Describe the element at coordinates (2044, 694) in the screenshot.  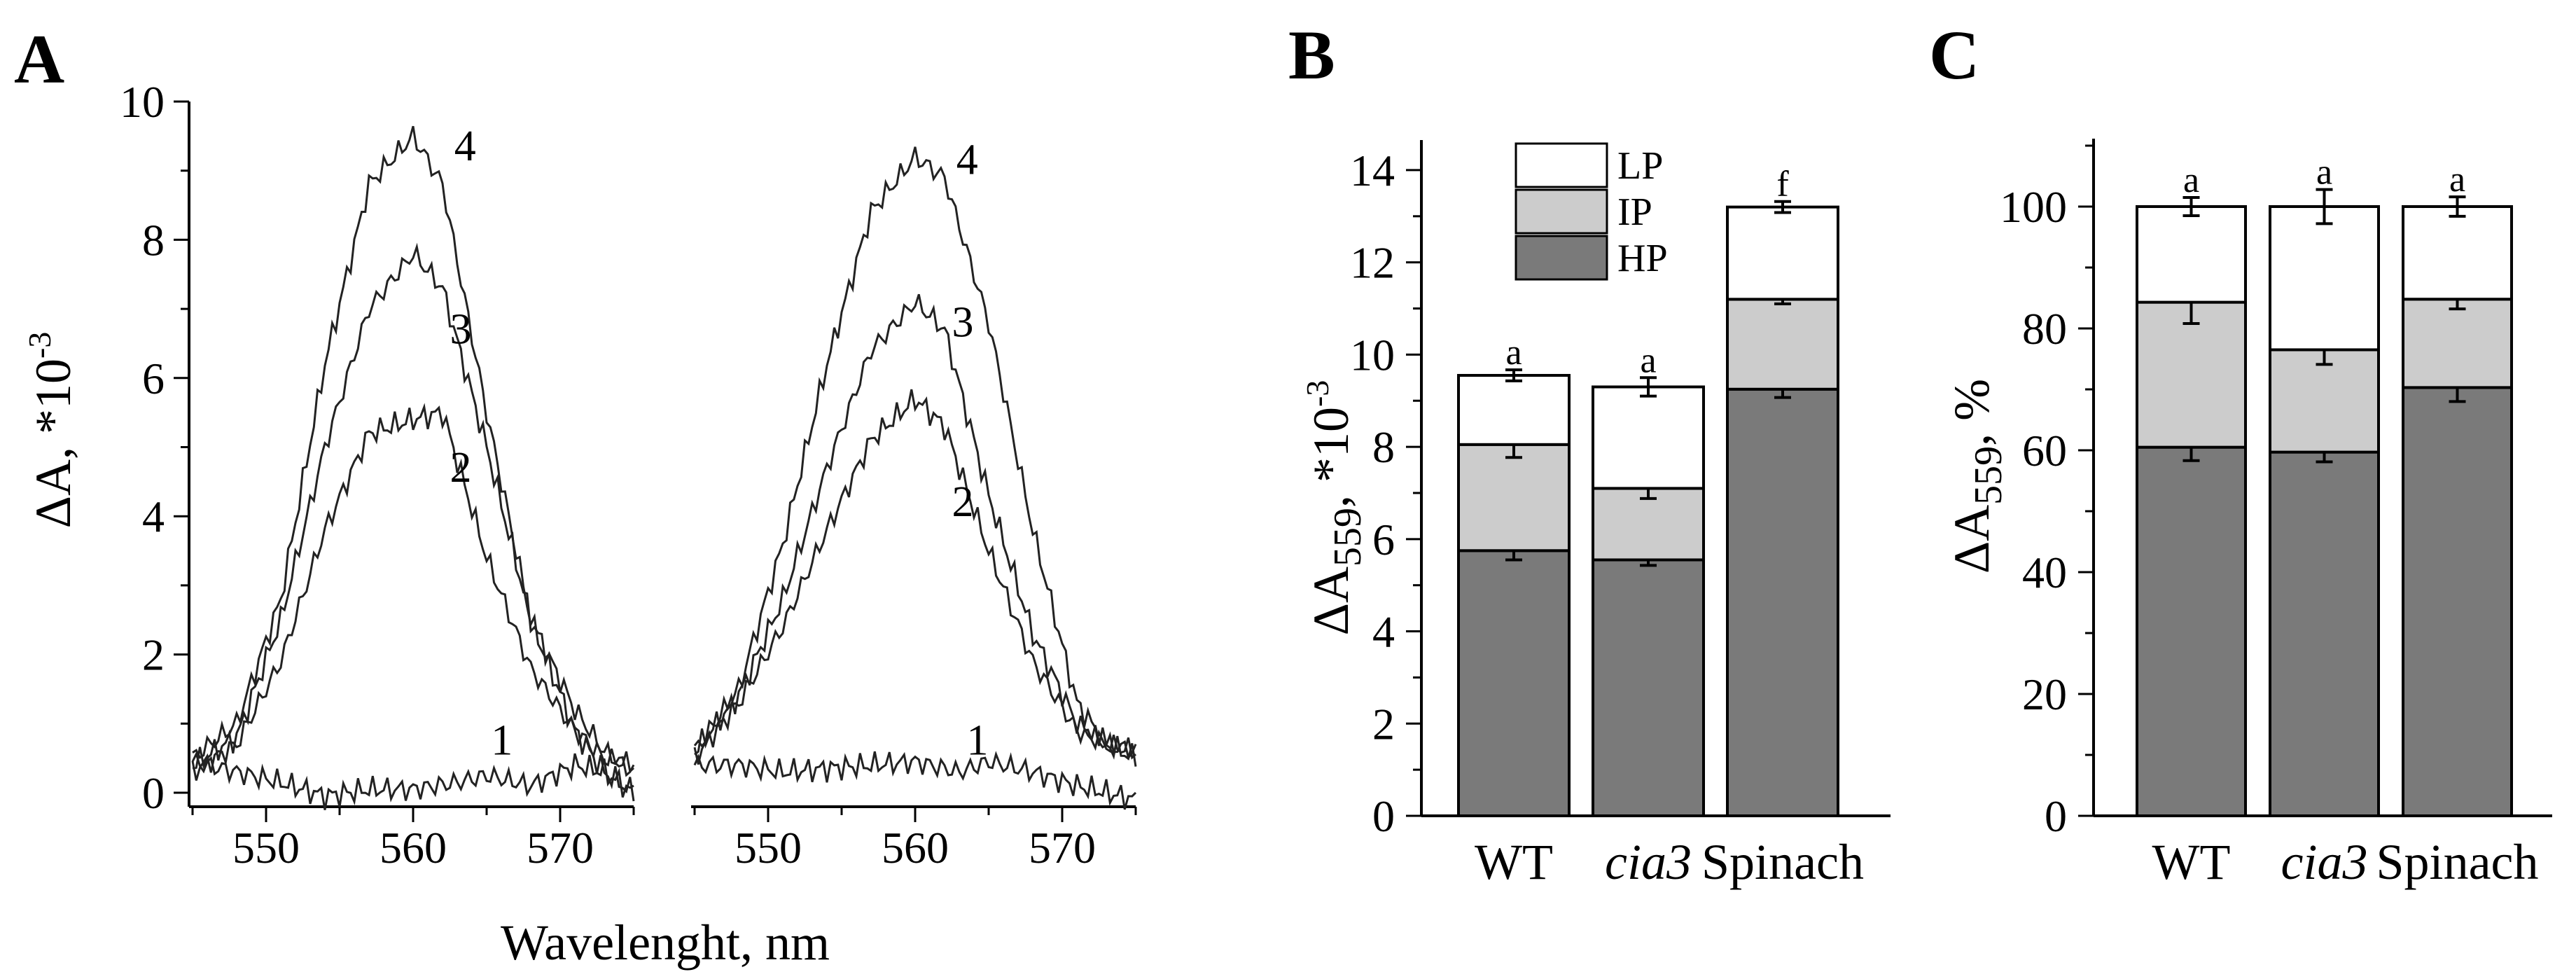
I see `y-tick-label: 20` at that location.